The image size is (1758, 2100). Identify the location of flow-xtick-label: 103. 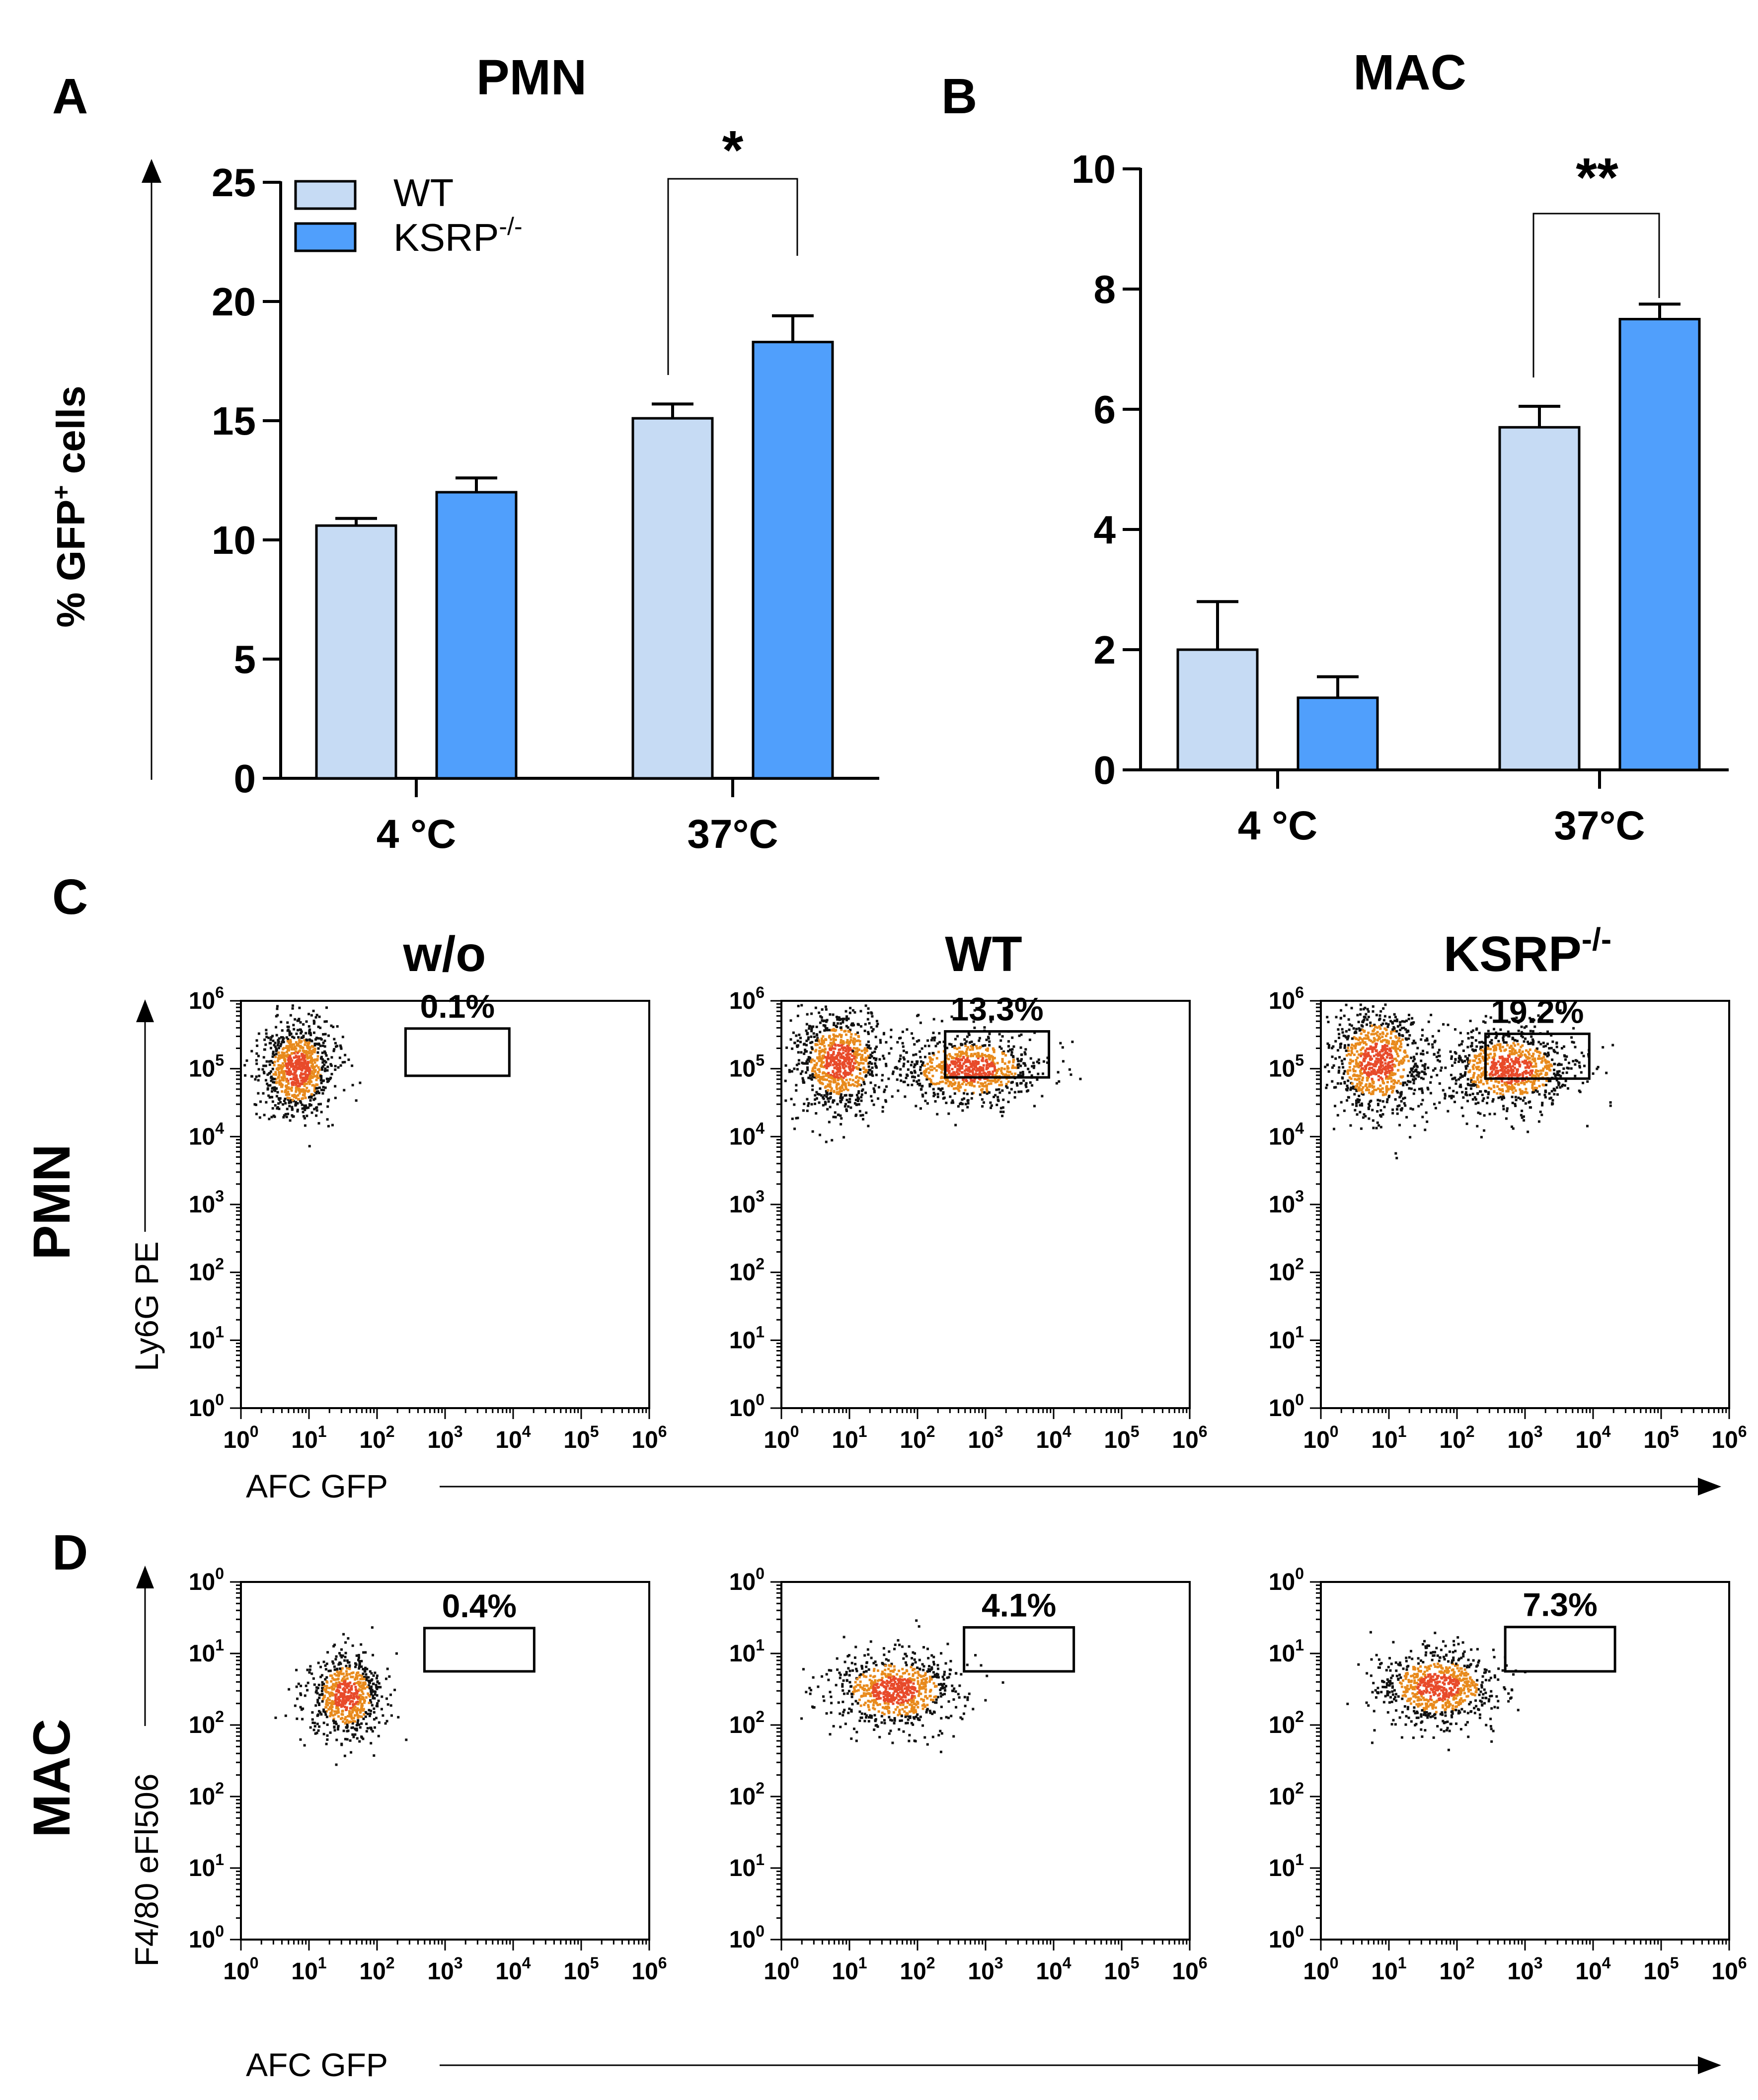
(985, 1438).